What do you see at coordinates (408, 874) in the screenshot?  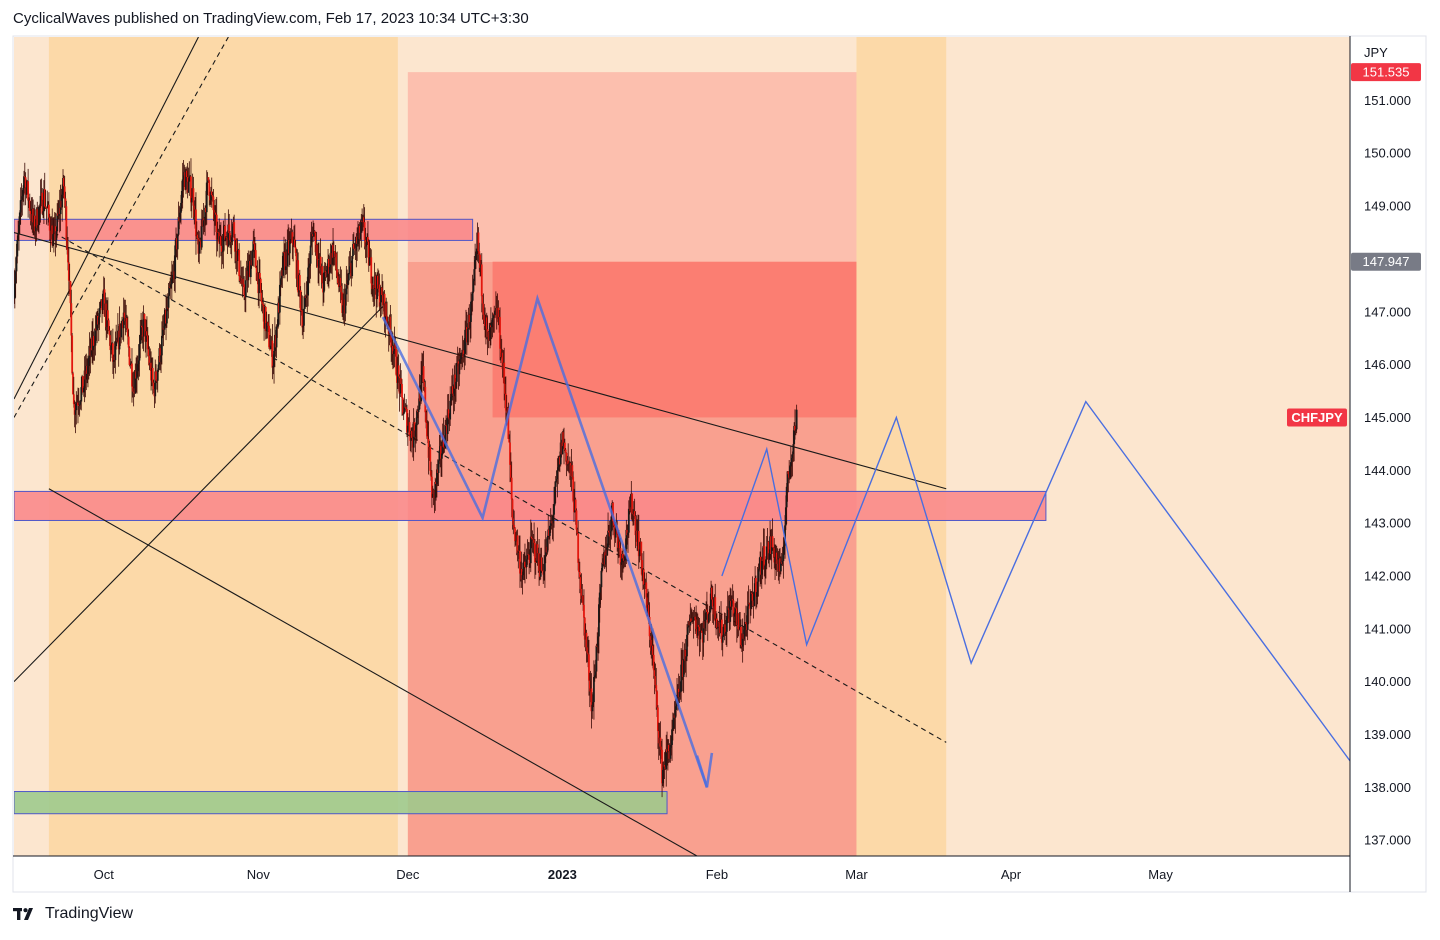 I see `time-tick-label: Dec` at bounding box center [408, 874].